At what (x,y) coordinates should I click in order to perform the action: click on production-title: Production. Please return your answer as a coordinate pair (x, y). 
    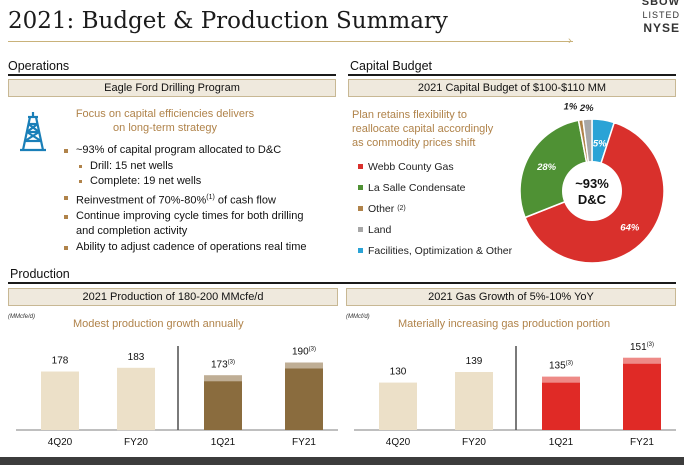
    Looking at the image, I should click on (40, 274).